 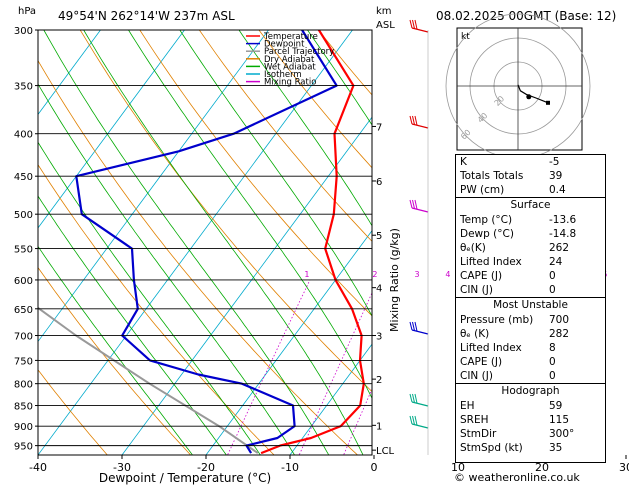 I want to click on stat-row: EH 59, so click(x=530, y=406).